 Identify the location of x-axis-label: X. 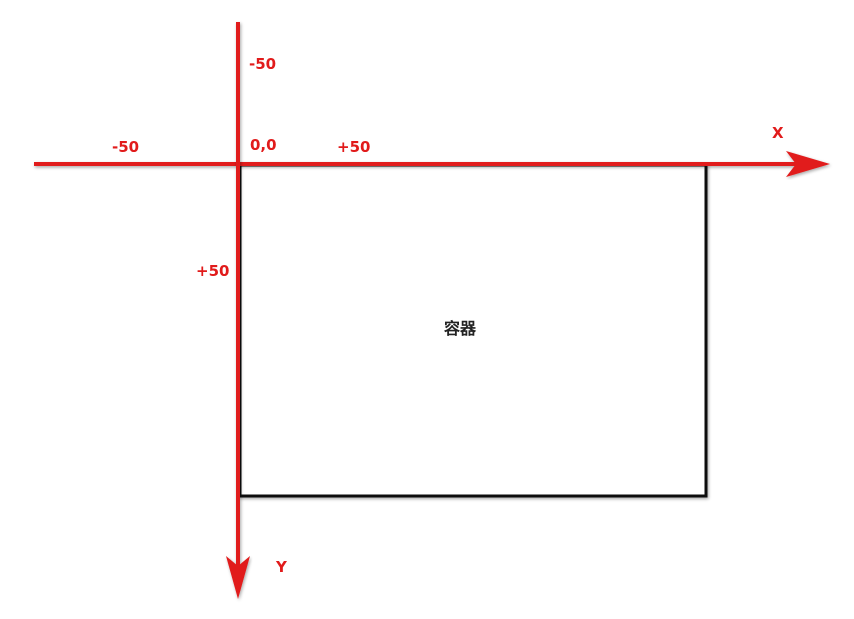
(778, 133).